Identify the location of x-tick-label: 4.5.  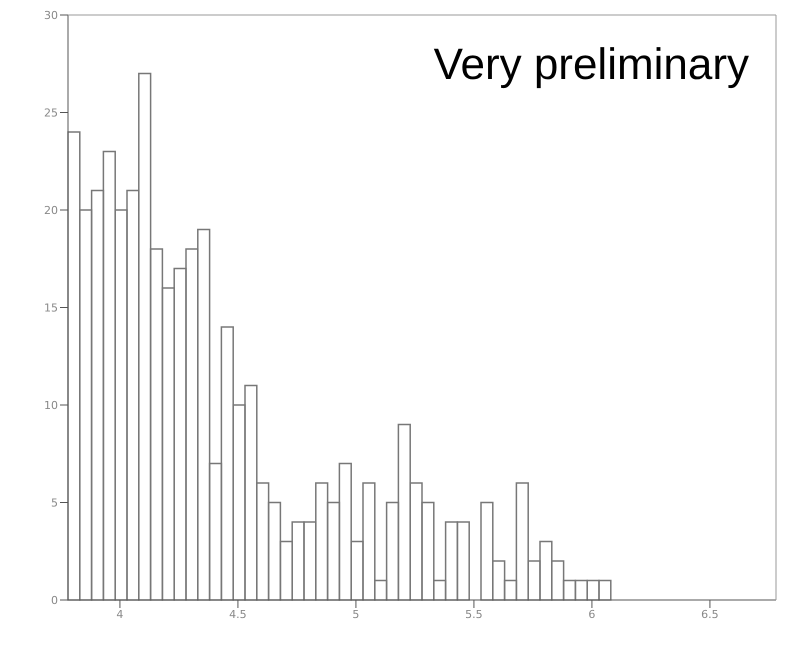
(238, 614).